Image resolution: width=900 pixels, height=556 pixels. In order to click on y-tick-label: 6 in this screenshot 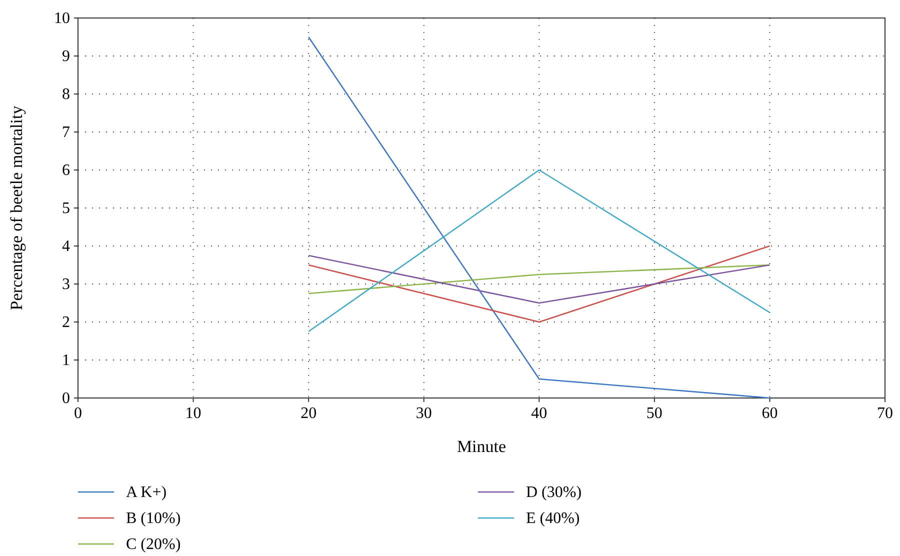, I will do `click(66, 170)`.